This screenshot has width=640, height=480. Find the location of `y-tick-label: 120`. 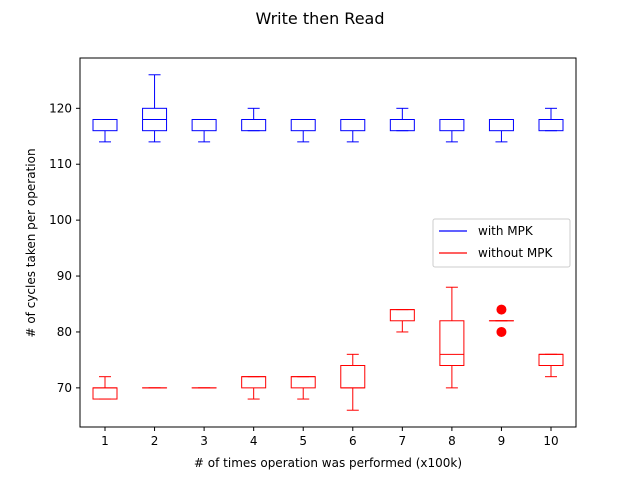

y-tick-label: 120 is located at coordinates (60, 108).